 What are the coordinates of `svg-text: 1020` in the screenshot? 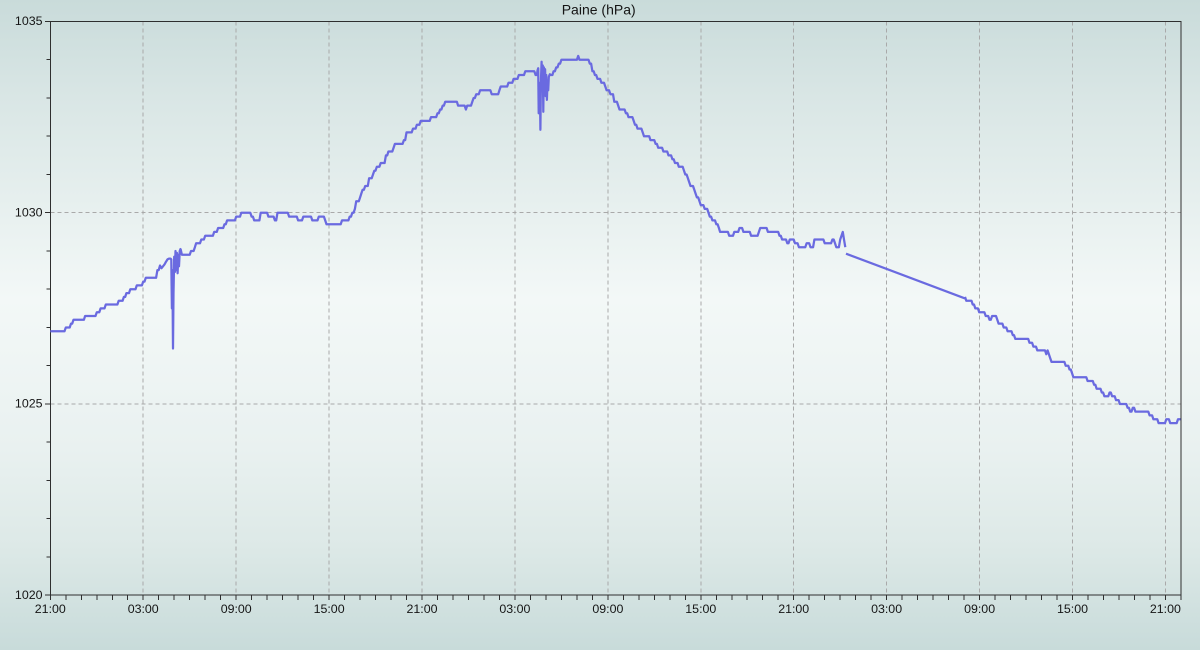 It's located at (29, 595).